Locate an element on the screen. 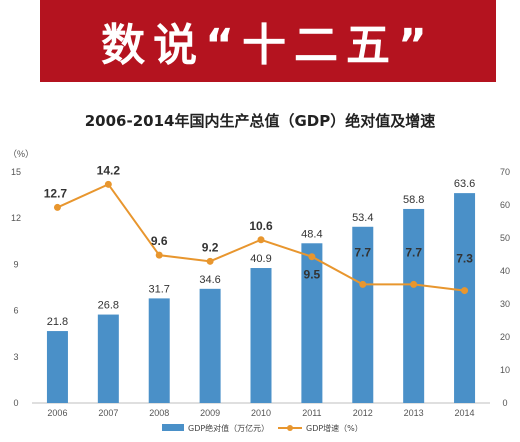 This screenshot has width=520, height=442. right-axis-tick: 10 is located at coordinates (505, 370).